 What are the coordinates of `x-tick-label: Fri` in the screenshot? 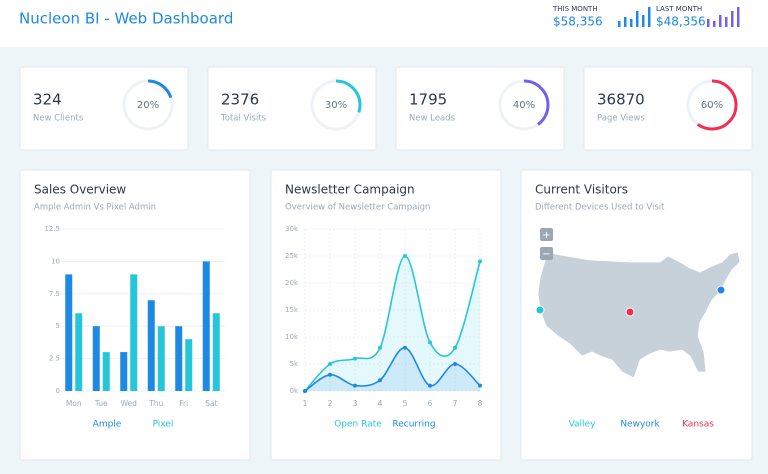 It's located at (183, 403).